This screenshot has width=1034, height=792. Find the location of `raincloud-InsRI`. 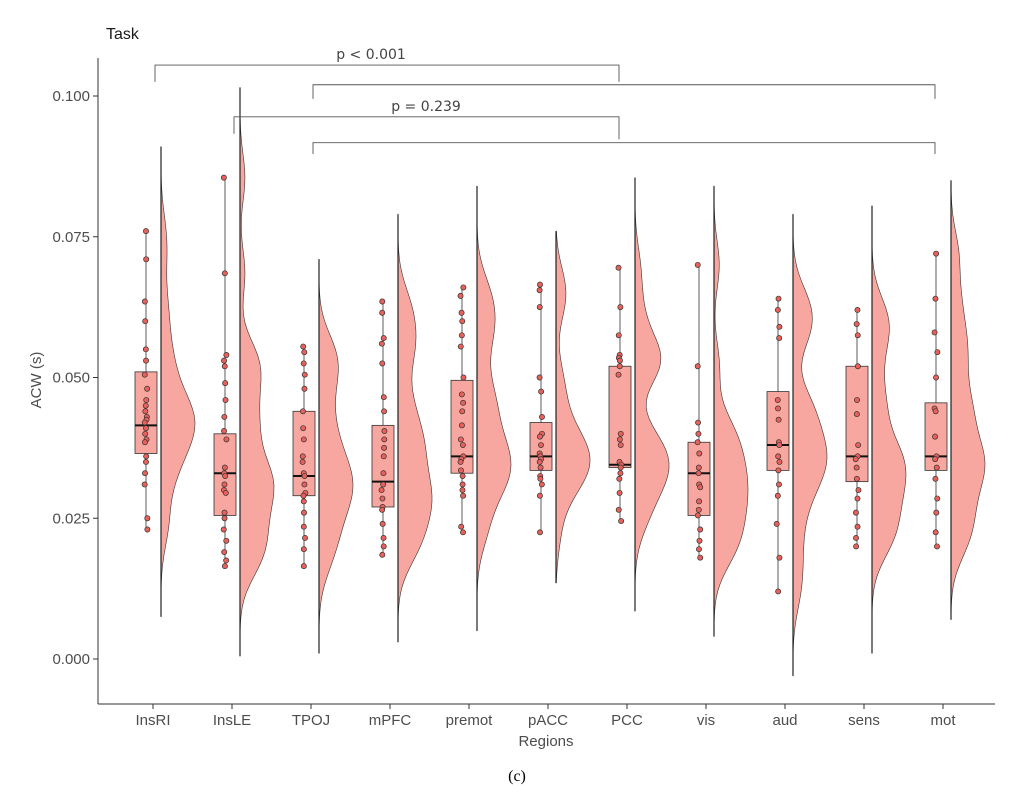

raincloud-InsRI is located at coordinates (165, 382).